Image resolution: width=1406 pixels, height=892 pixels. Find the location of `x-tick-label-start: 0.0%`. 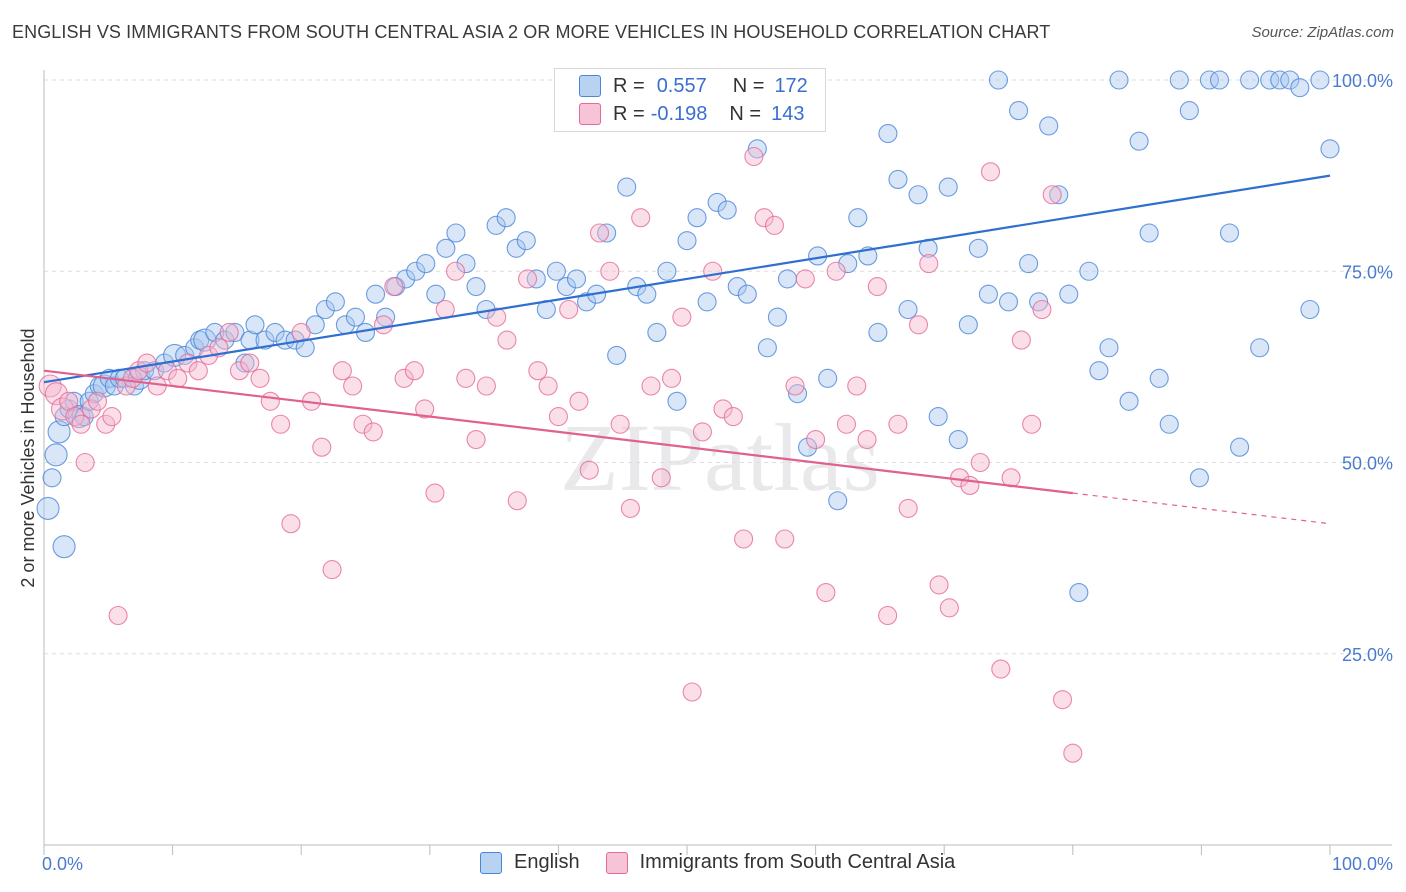

x-tick-label-start: 0.0% is located at coordinates (62, 864).